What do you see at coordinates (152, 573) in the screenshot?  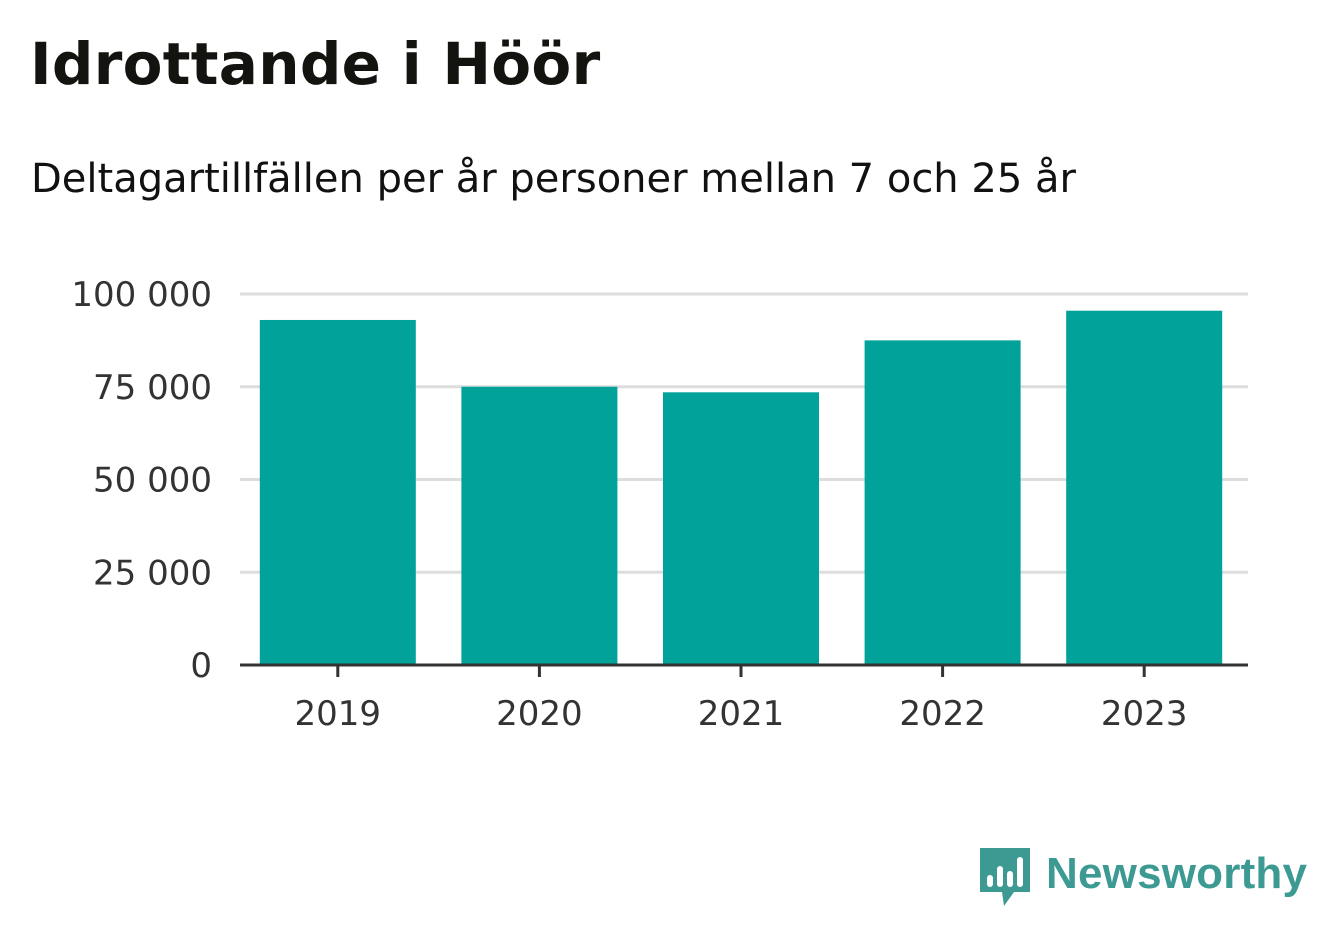 I see `y-tick-label: 25 000` at bounding box center [152, 573].